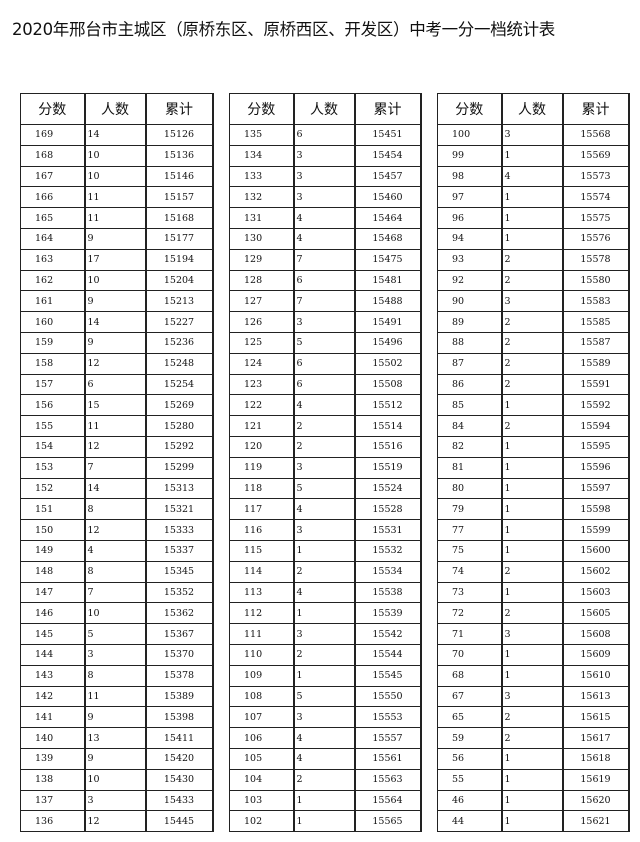  I want to click on table-row: 146 10 15362, so click(117, 613).